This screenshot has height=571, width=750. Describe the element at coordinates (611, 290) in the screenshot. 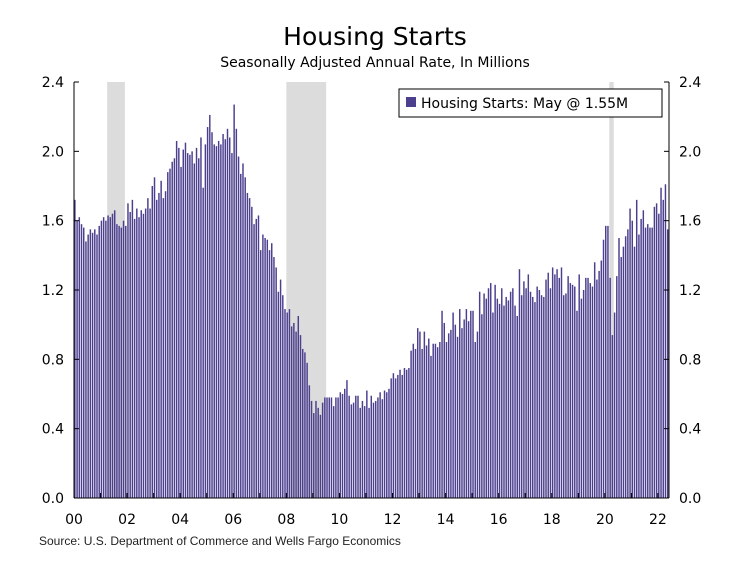

I see `recession-band` at that location.